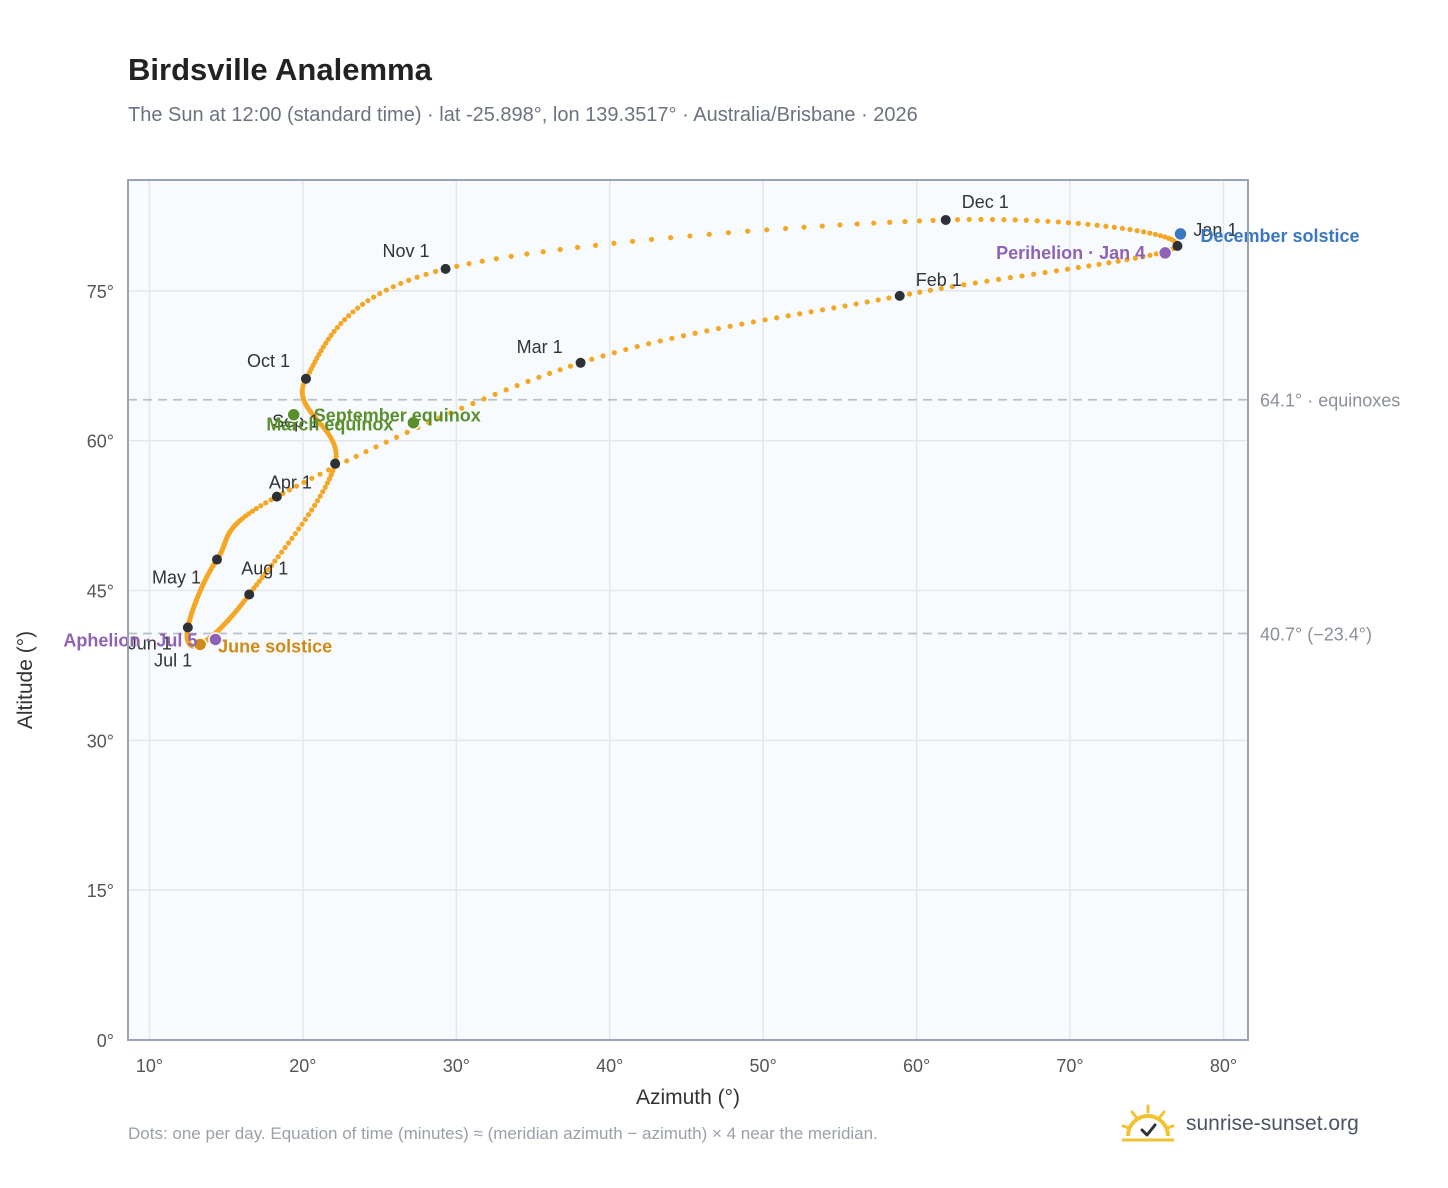  Describe the element at coordinates (105, 1041) in the screenshot. I see `y-tick-label: 0°` at that location.